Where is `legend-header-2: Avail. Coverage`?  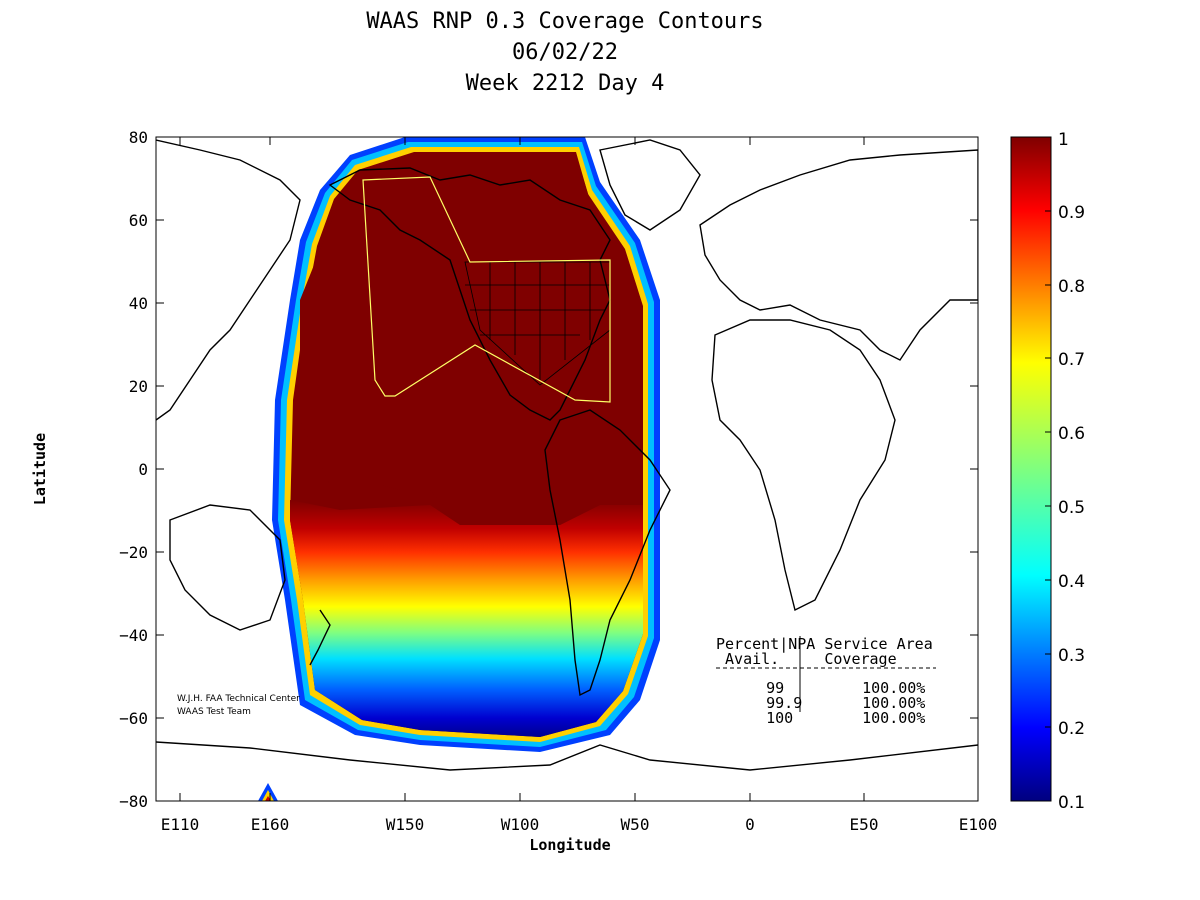
legend-header-2: Avail. Coverage is located at coordinates (806, 659).